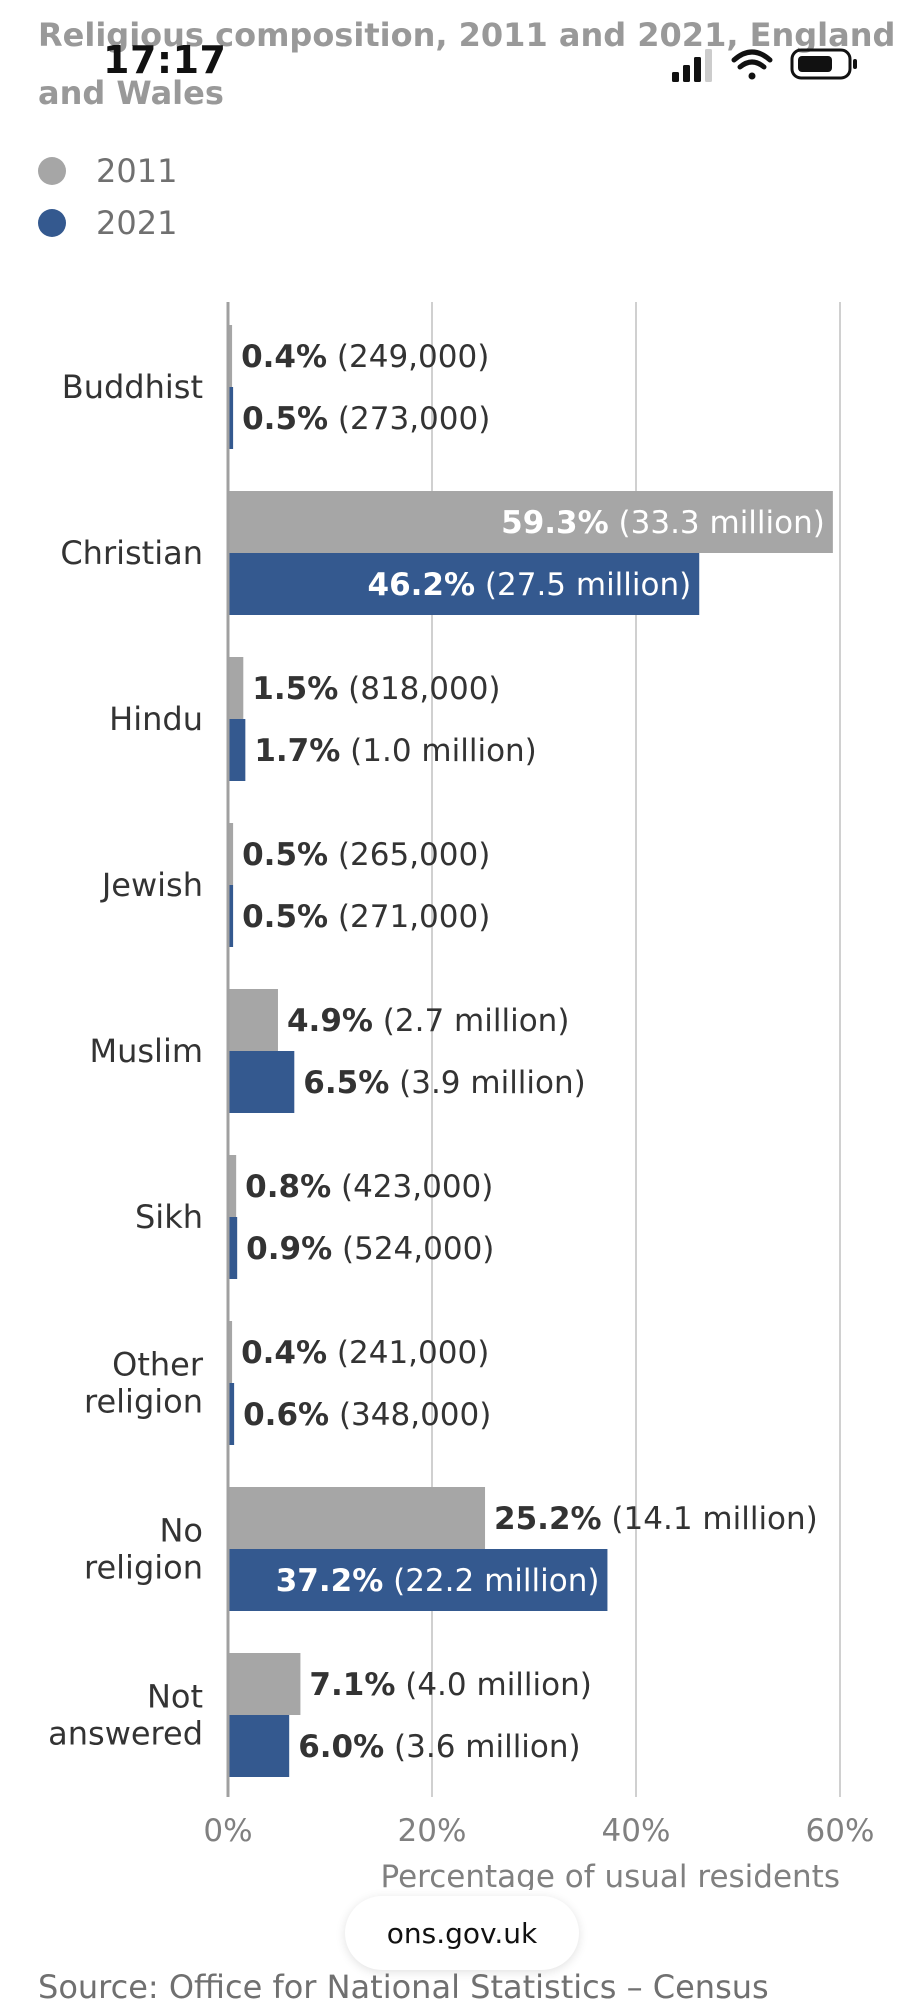 The image size is (924, 2006). I want to click on data-label: 59.3% (33.3 million), so click(663, 523).